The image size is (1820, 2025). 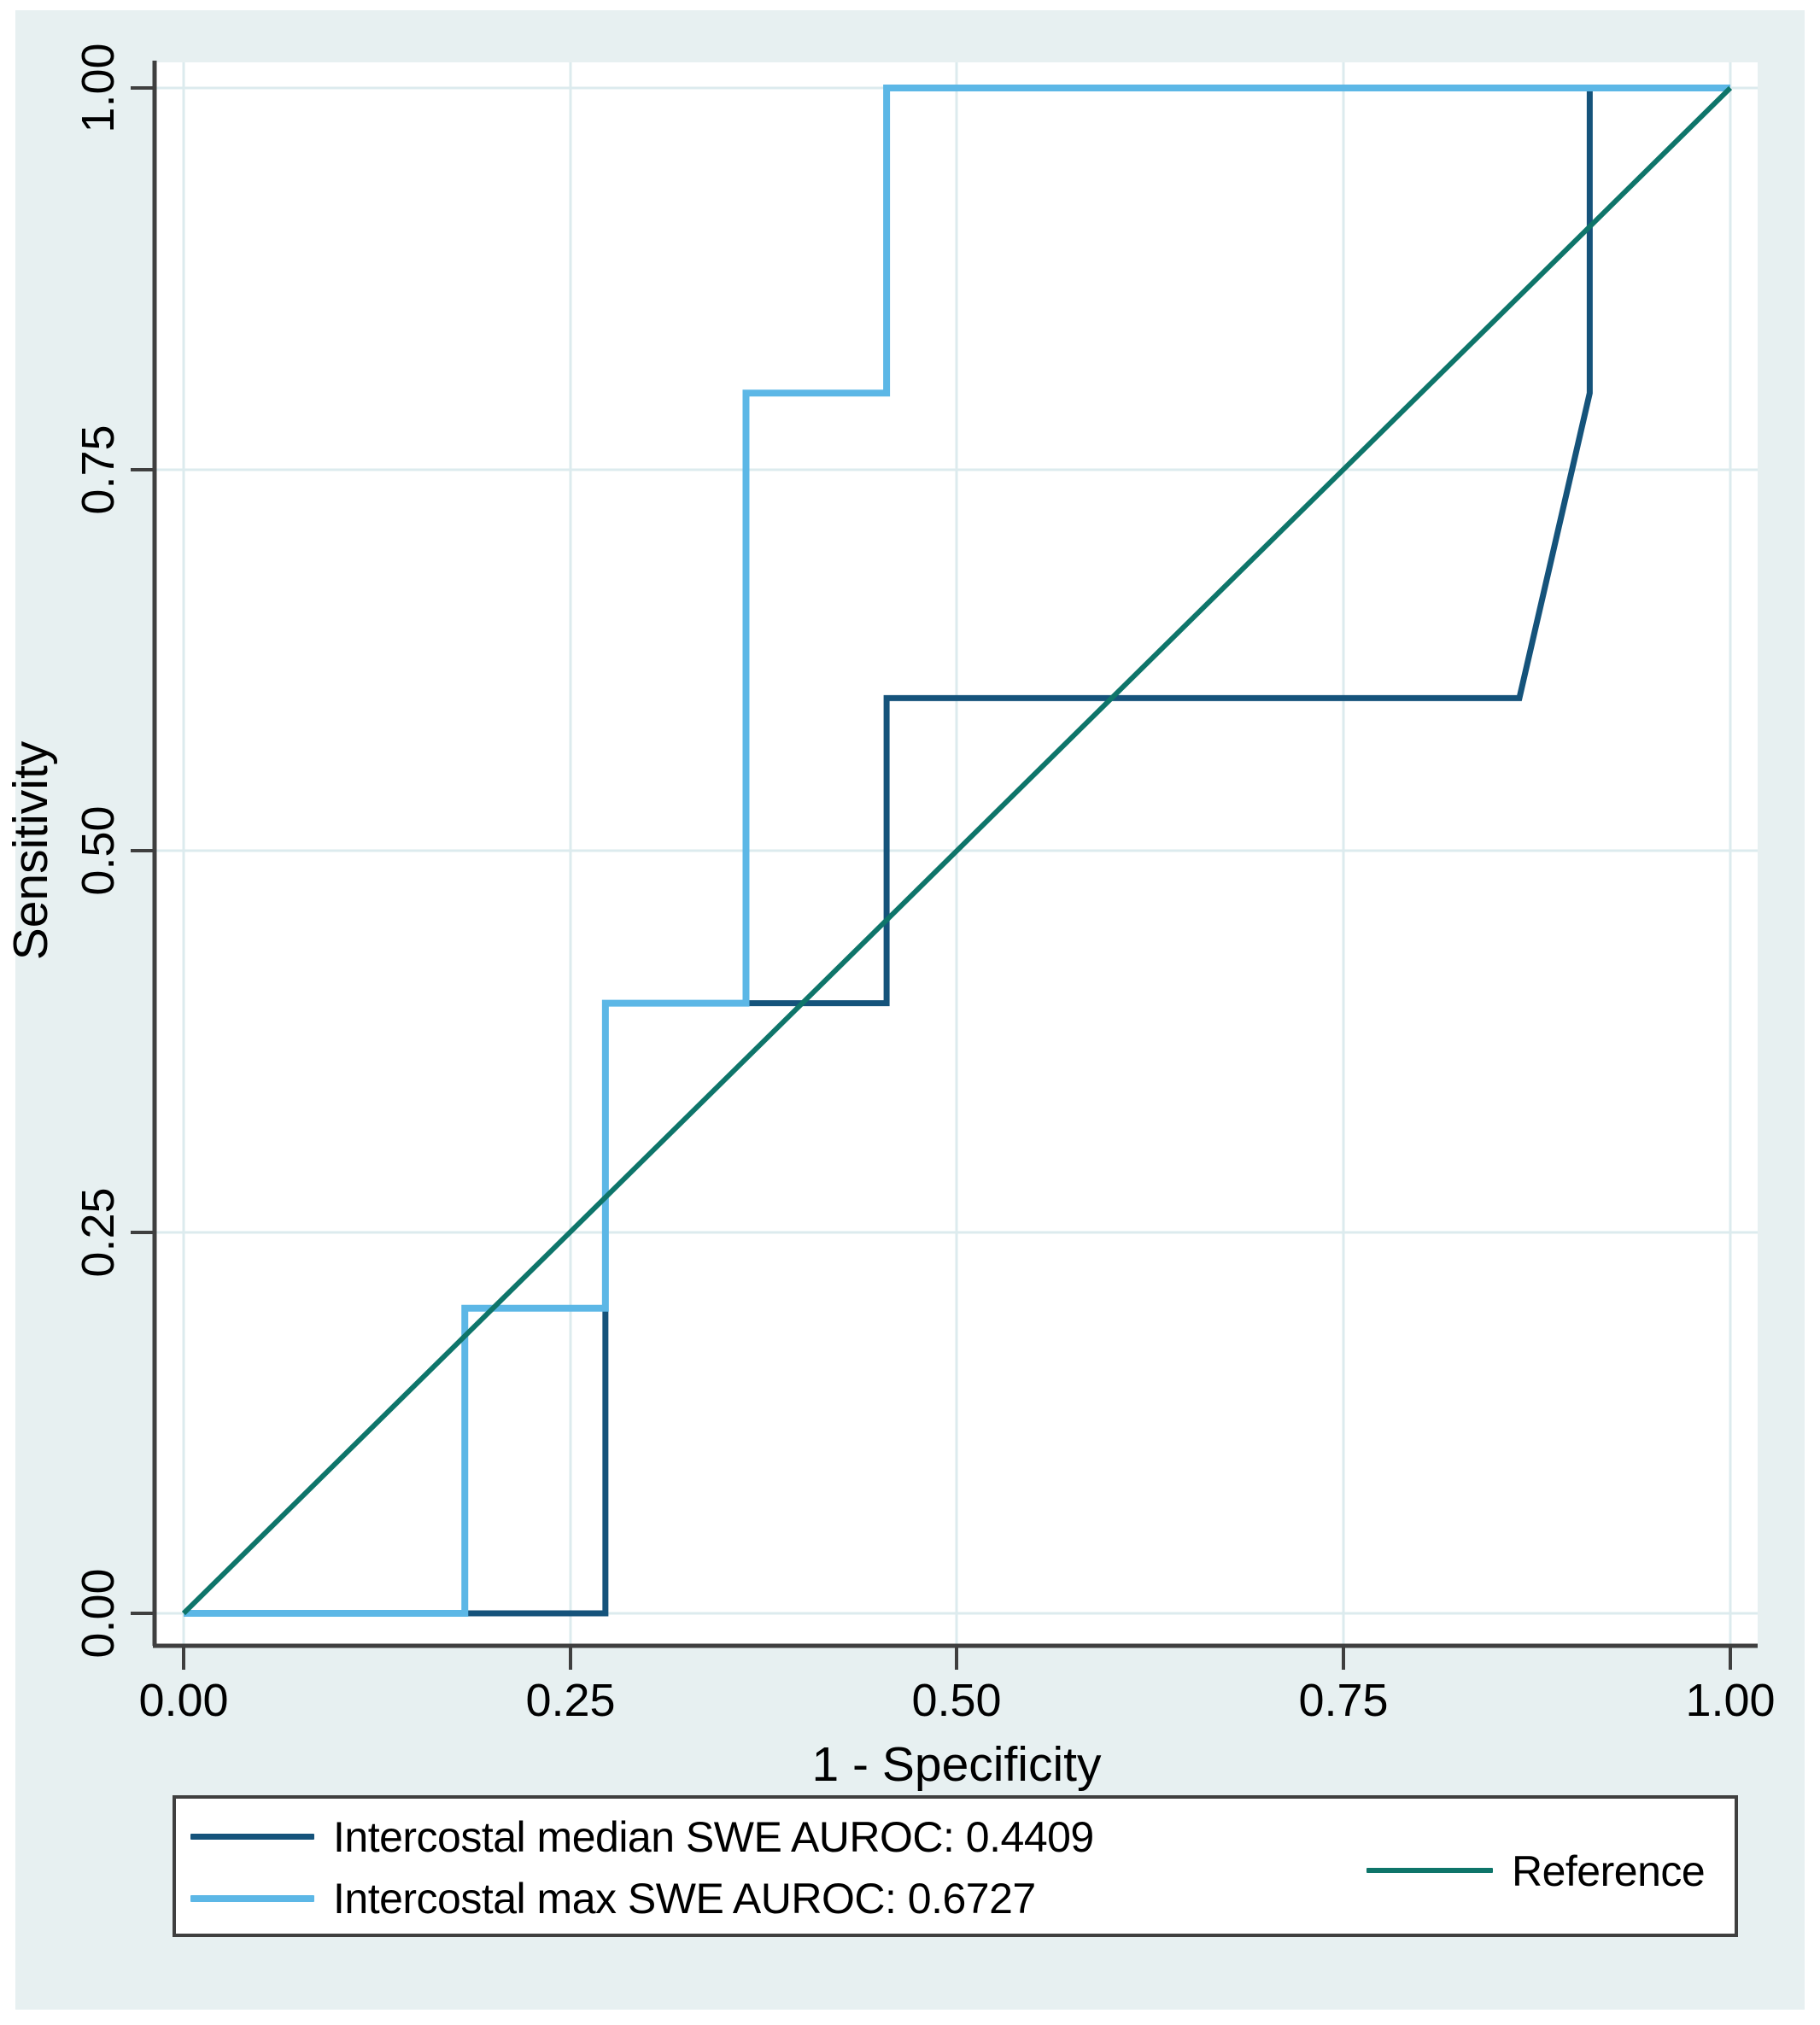 What do you see at coordinates (99, 88) in the screenshot?
I see `y-tick-label: 1.00` at bounding box center [99, 88].